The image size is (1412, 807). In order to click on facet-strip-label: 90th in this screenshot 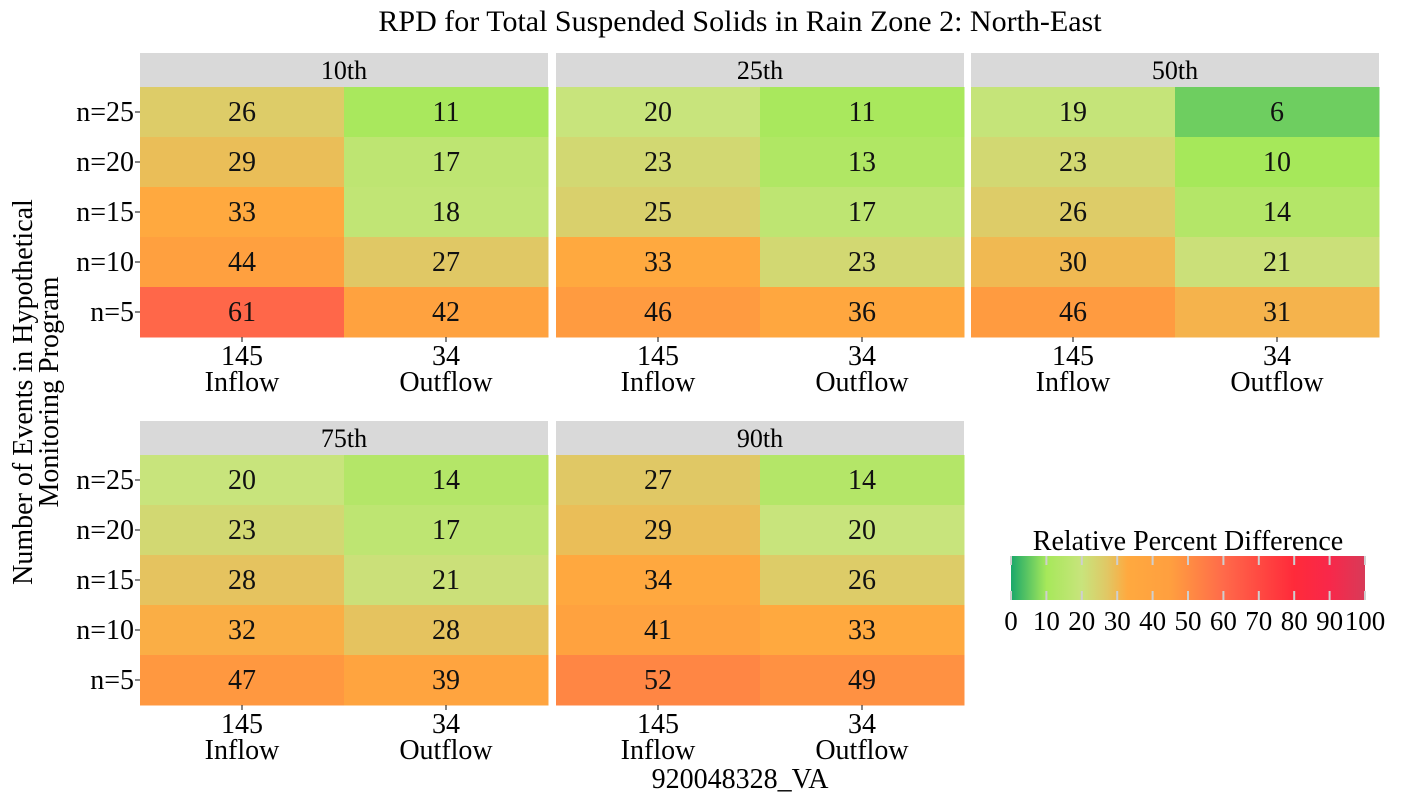, I will do `click(760, 438)`.